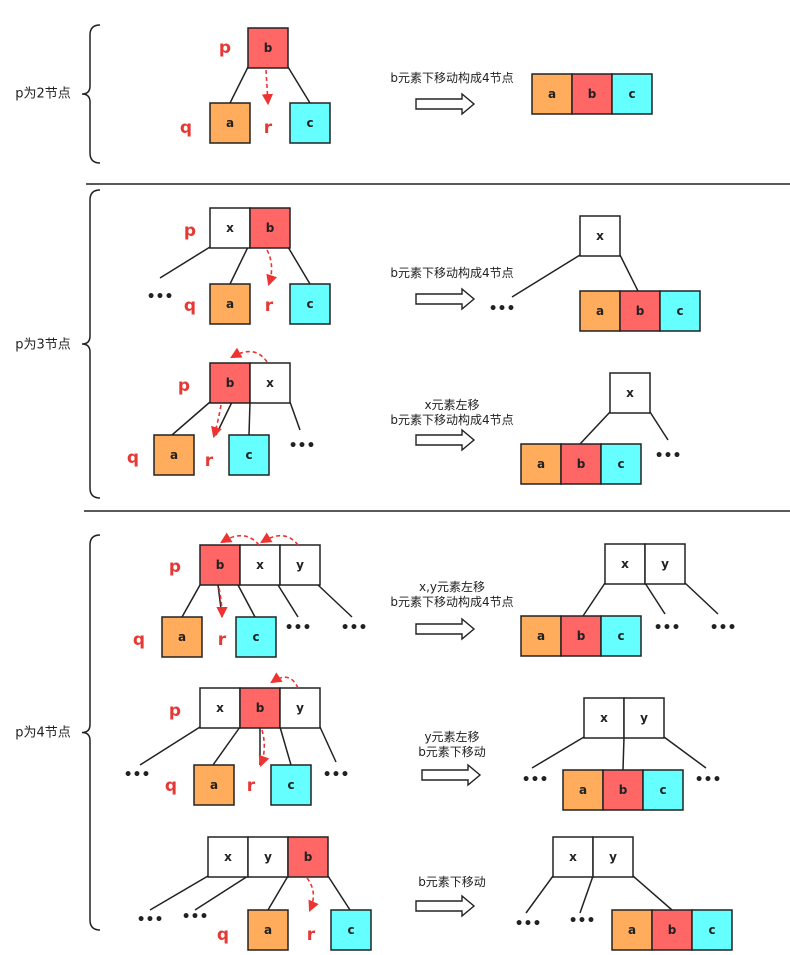 This screenshot has height=955, width=790. I want to click on caption-c5-line2: b元素下移动, so click(452, 752).